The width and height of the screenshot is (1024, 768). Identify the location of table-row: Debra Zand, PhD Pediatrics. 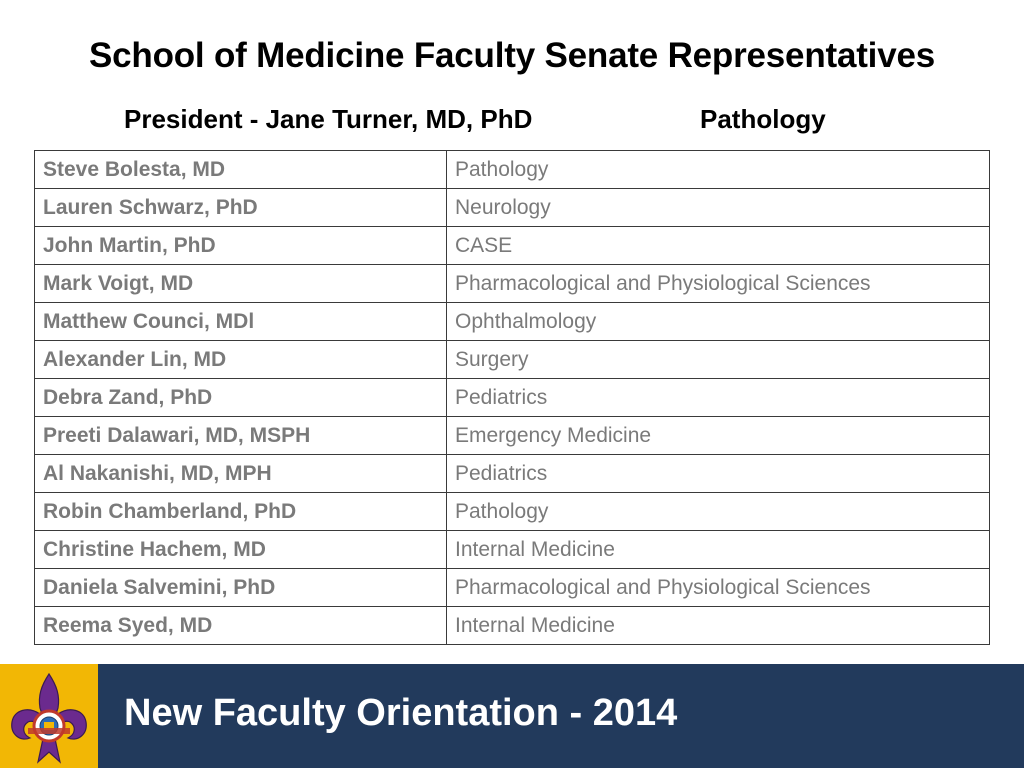
(512, 397).